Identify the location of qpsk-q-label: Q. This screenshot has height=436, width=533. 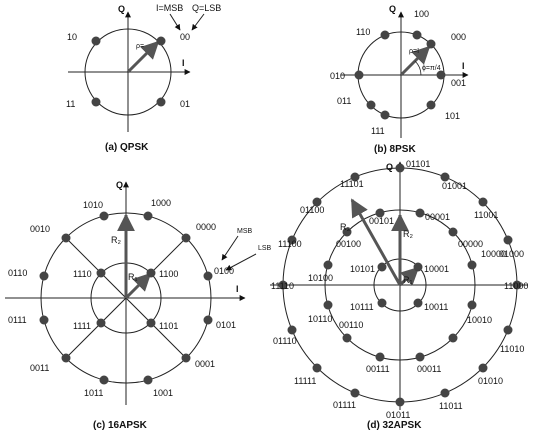
(121, 9).